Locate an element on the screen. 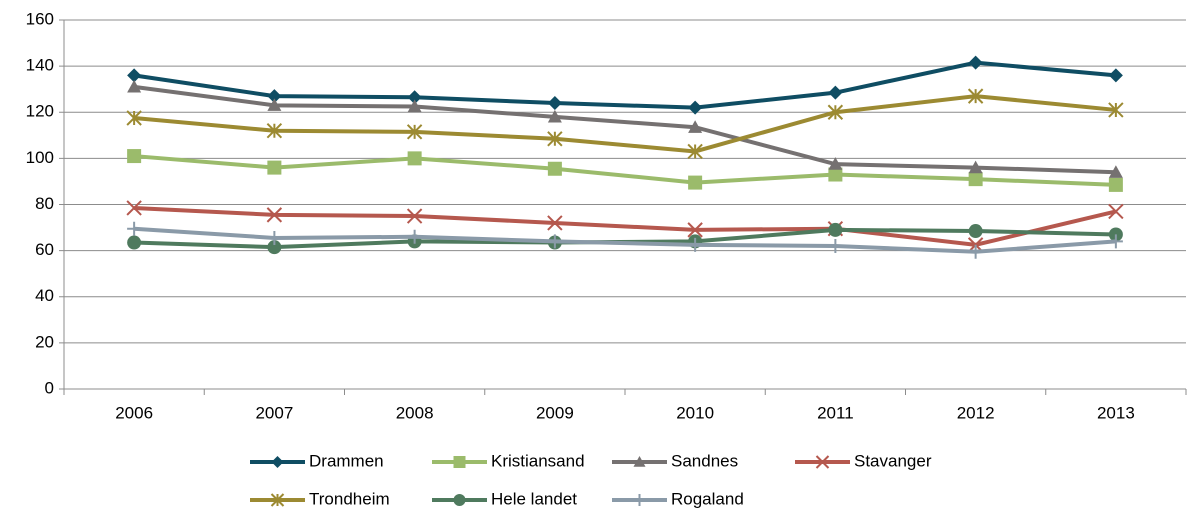 This screenshot has width=1189, height=521. x-tick-label: 2006 is located at coordinates (134, 412).